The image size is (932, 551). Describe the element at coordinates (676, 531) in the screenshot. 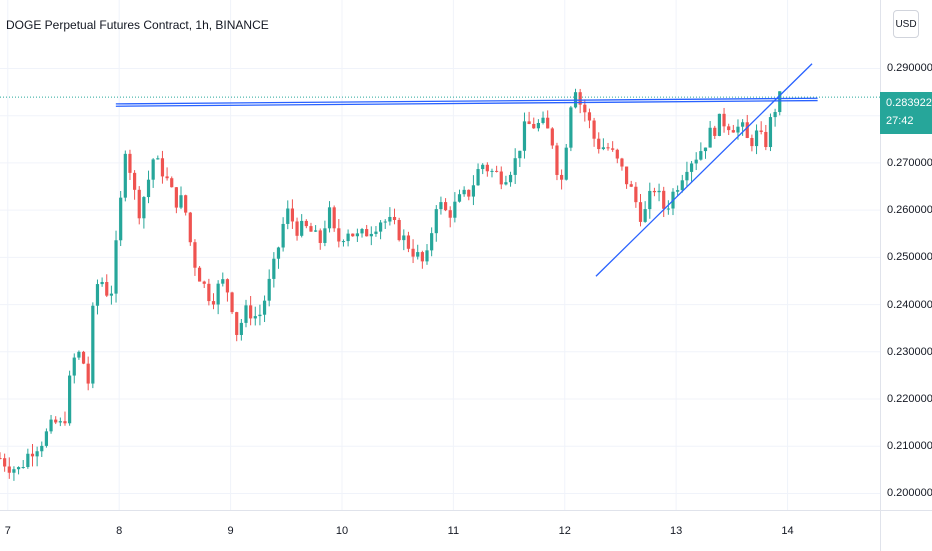

I see `time-tick-label: 13` at that location.